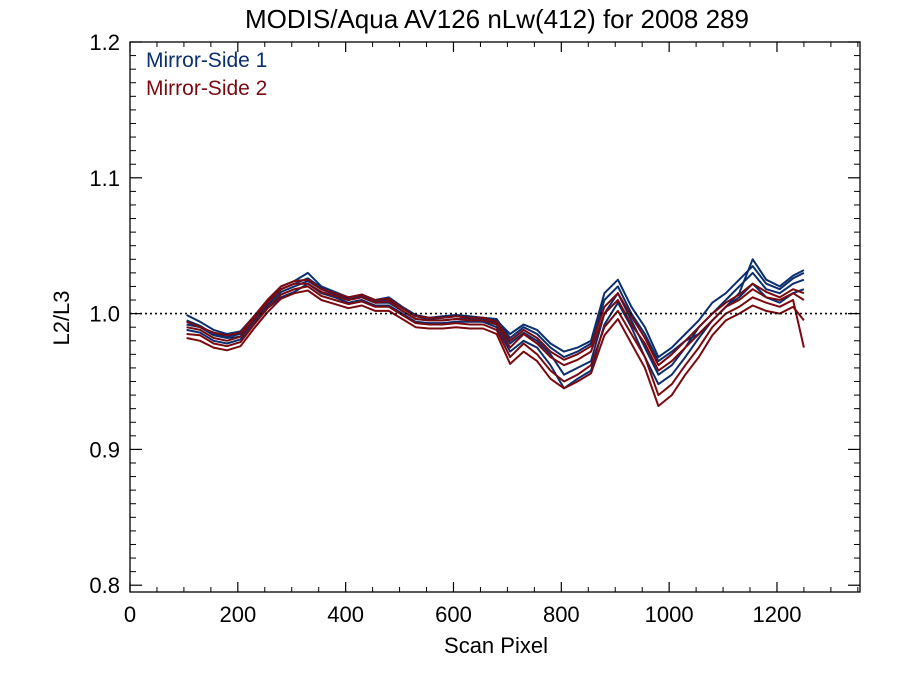  What do you see at coordinates (669, 614) in the screenshot?
I see `x-tick-label: 1000` at bounding box center [669, 614].